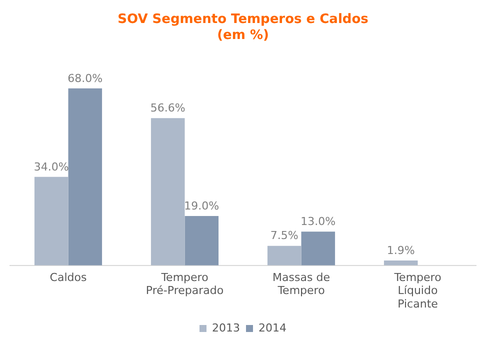 This screenshot has width=486, height=348. Describe the element at coordinates (168, 107) in the screenshot. I see `data-label: 56.6%` at that location.